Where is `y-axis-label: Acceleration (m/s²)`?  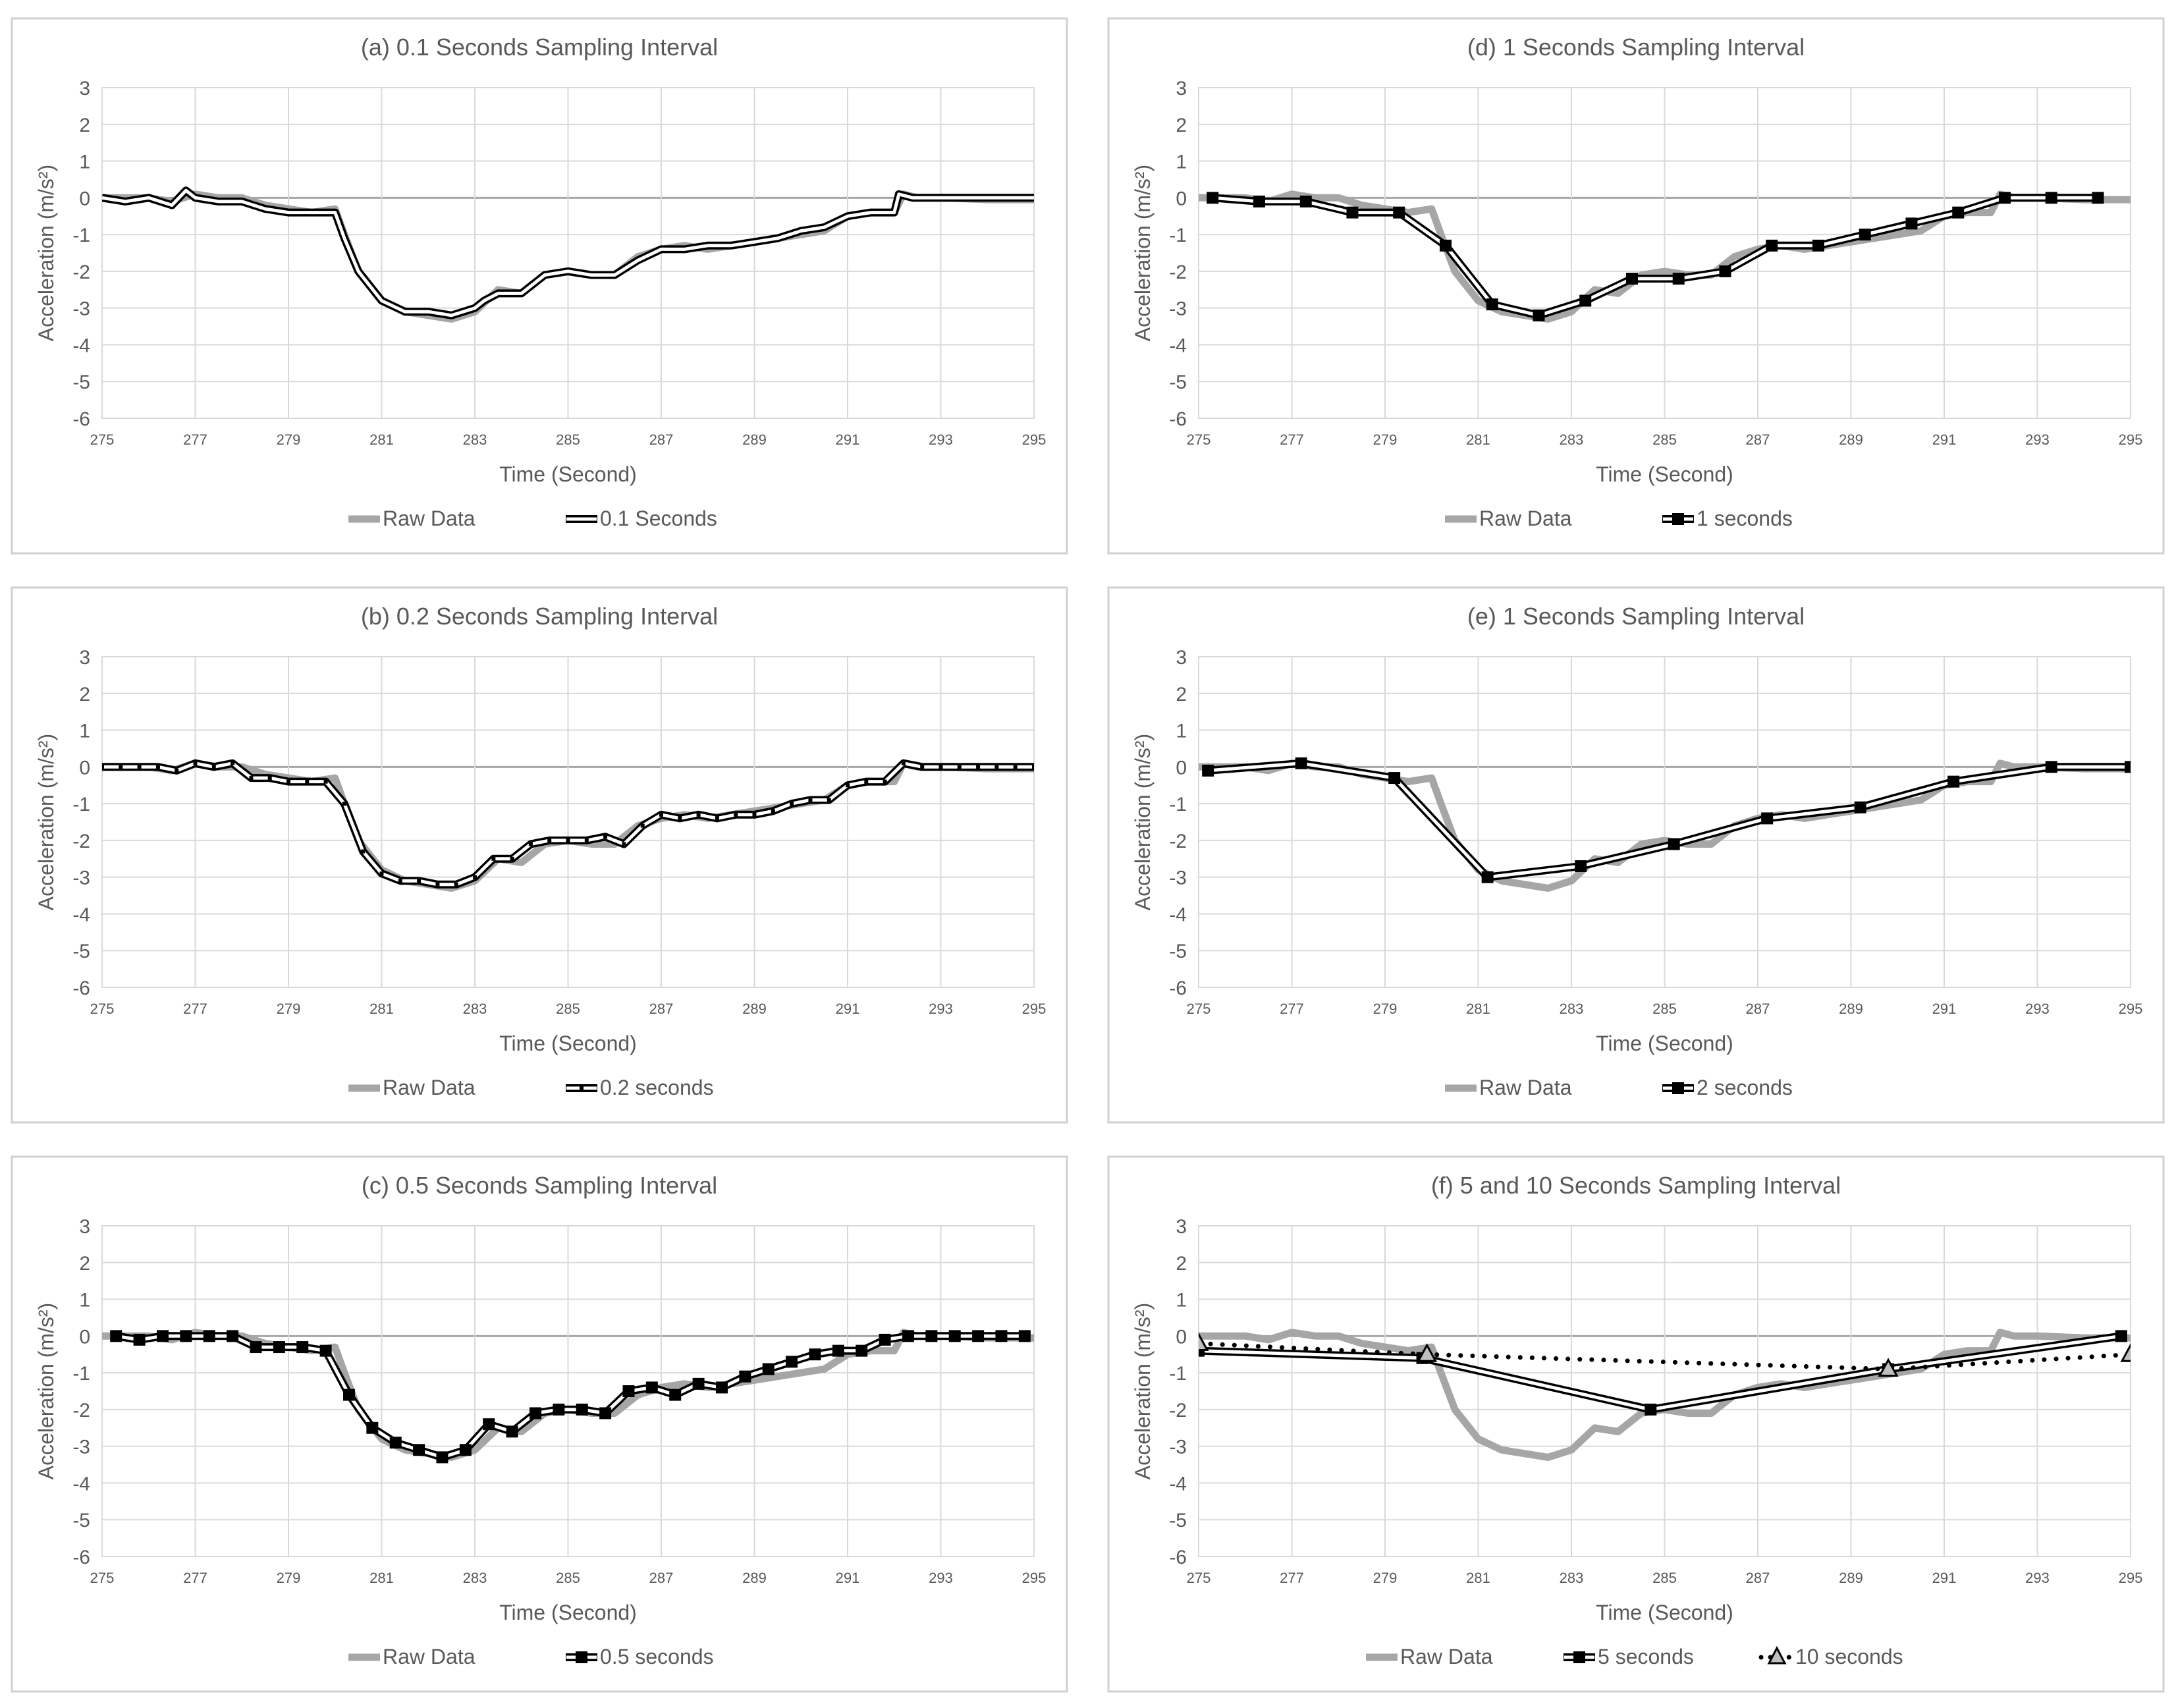 y-axis-label: Acceleration (m/s²) is located at coordinates (46, 253).